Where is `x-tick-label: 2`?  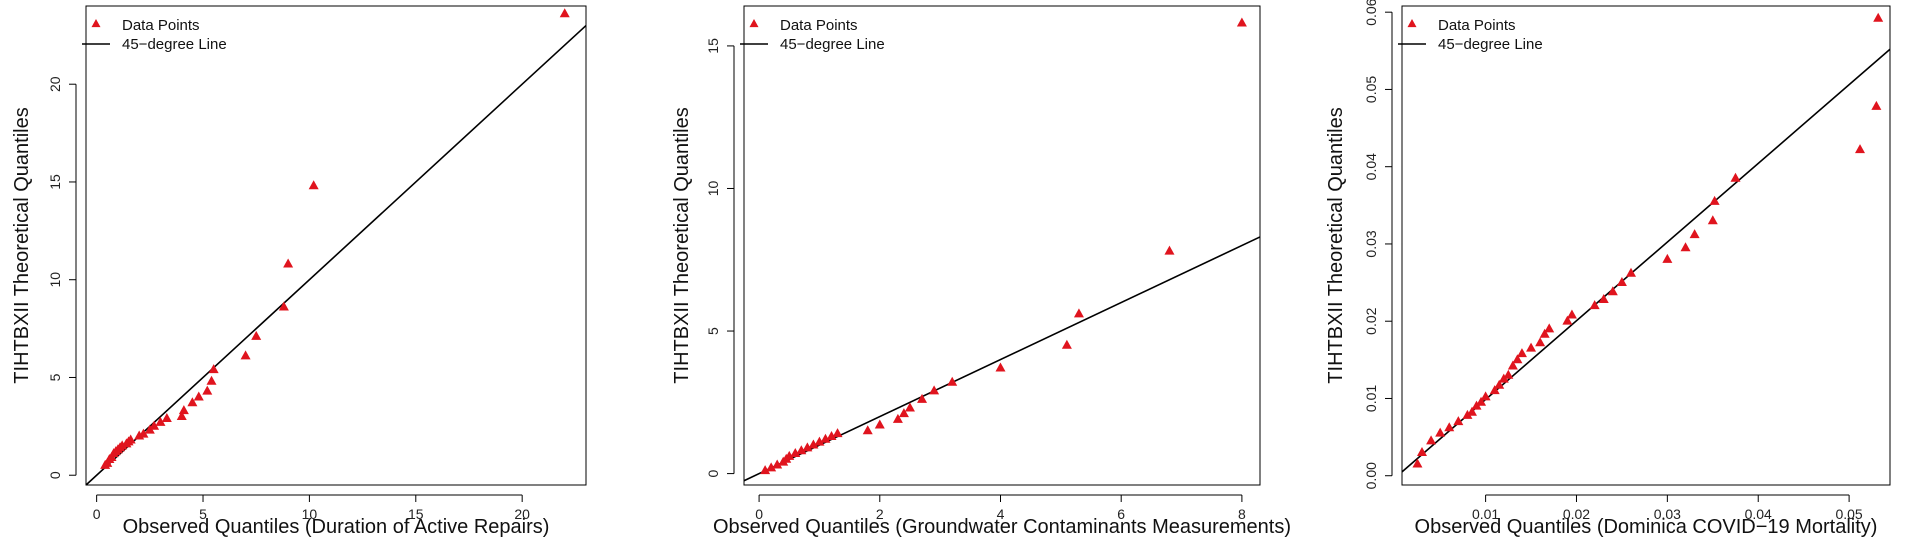
x-tick-label: 2 is located at coordinates (880, 514).